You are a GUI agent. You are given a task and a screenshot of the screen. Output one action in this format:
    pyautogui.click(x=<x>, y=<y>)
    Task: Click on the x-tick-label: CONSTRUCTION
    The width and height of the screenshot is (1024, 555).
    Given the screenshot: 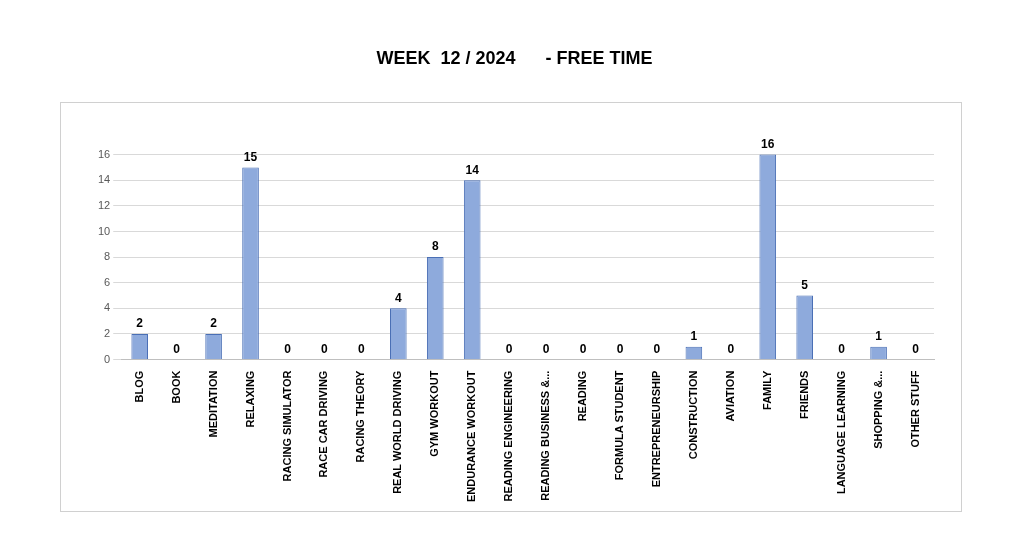 What is the action you would take?
    pyautogui.click(x=692, y=415)
    